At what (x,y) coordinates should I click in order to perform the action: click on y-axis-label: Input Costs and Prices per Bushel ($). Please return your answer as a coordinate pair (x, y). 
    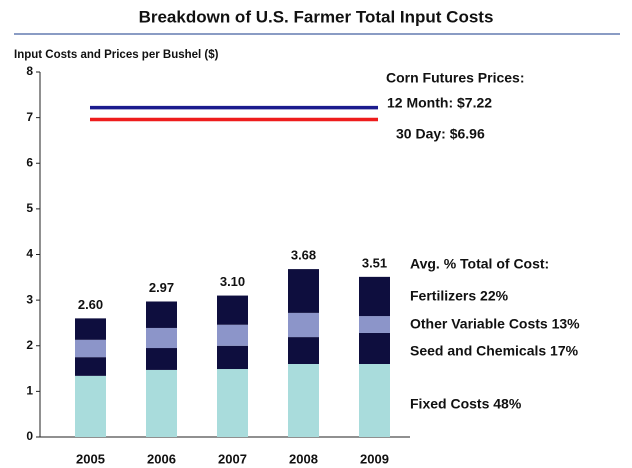
    Looking at the image, I should click on (116, 55).